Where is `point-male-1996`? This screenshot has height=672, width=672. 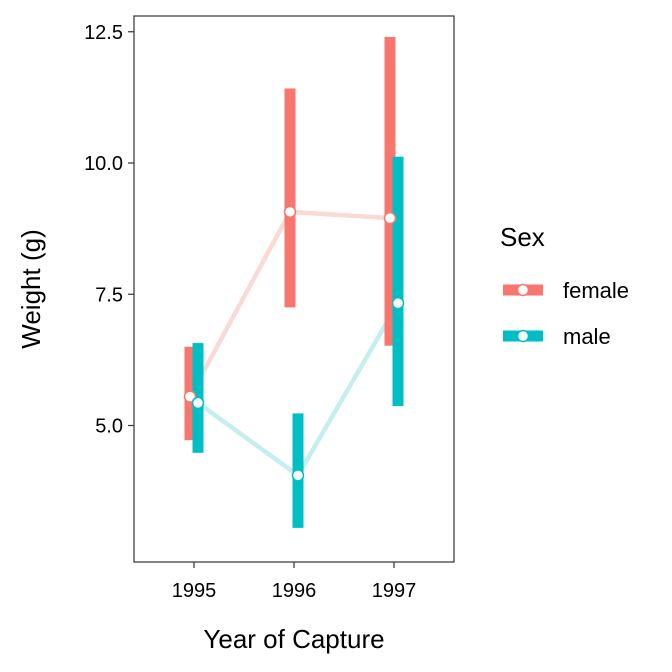 point-male-1996 is located at coordinates (298, 475).